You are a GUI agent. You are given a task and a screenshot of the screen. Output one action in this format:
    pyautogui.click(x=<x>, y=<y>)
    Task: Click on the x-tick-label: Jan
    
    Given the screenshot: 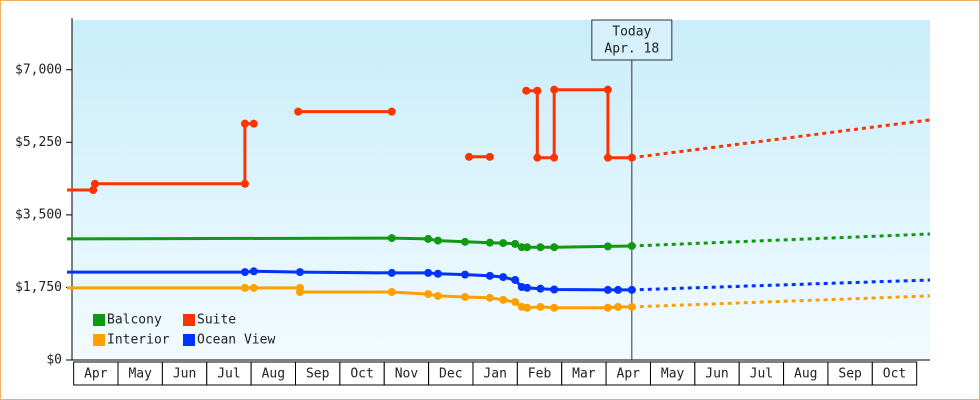 What is the action you would take?
    pyautogui.click(x=494, y=374)
    